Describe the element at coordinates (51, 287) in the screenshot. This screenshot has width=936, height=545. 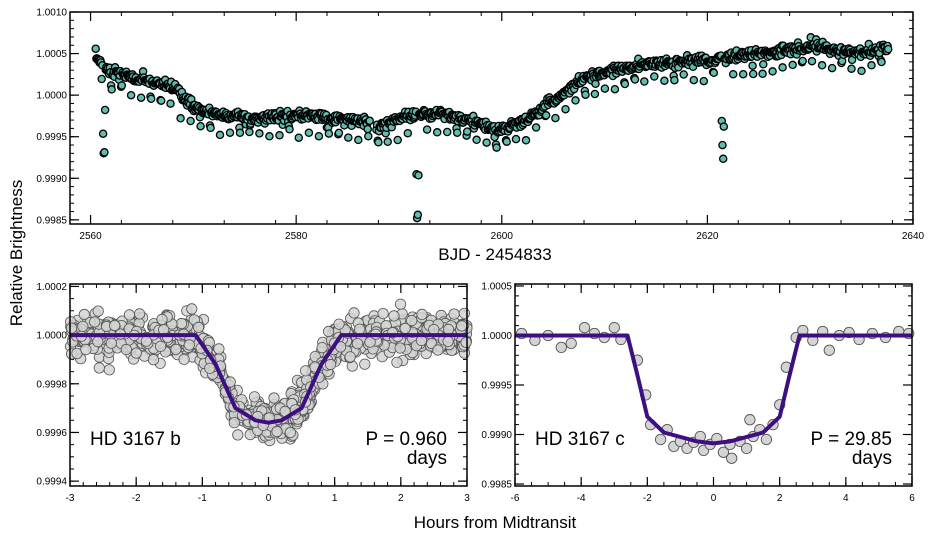
I see `p2-ytick-label: 1.0002` at that location.